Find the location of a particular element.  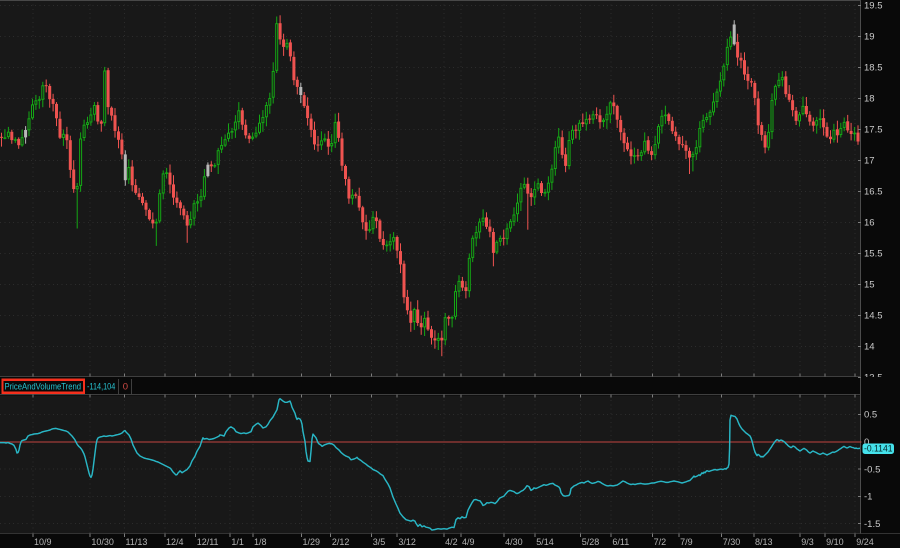

svg-text: 4/30 is located at coordinates (514, 542).